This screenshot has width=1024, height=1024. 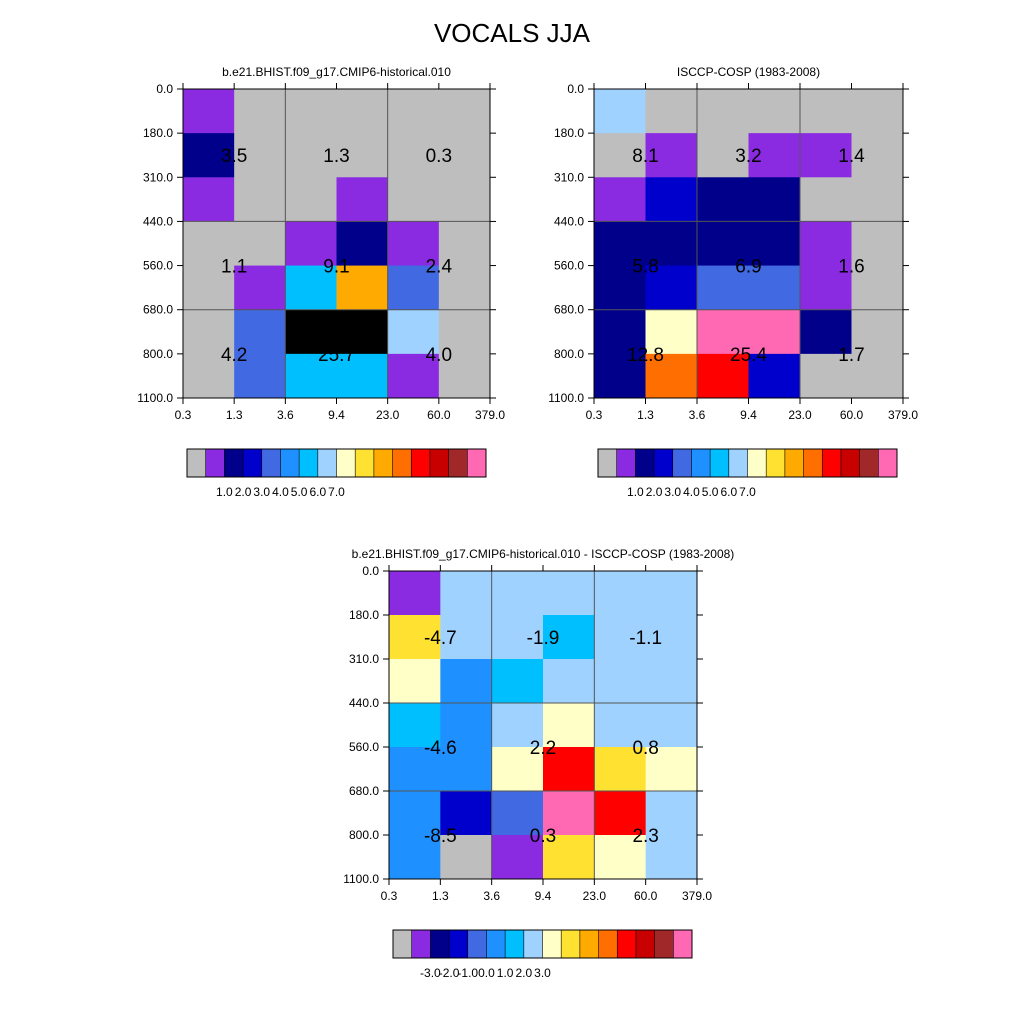 I want to click on data-label: -4.6, so click(x=440, y=748).